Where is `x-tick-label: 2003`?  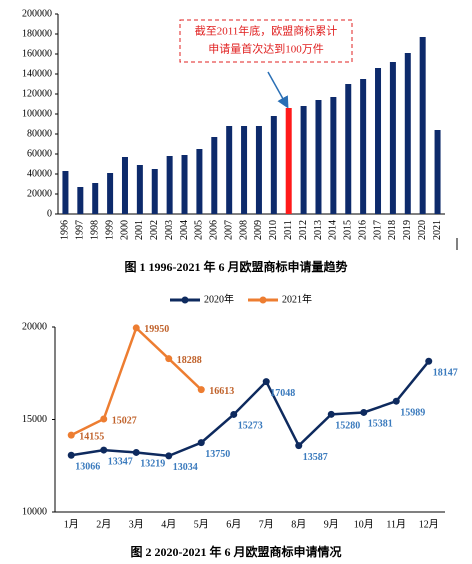
x-tick-label: 2003 is located at coordinates (169, 230).